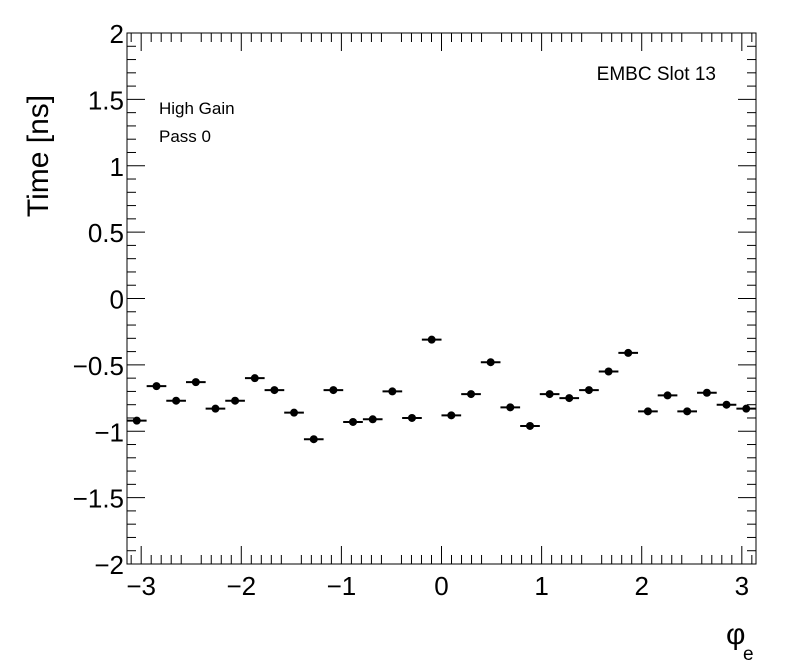 This screenshot has width=796, height=672. What do you see at coordinates (641, 586) in the screenshot?
I see `x-tick-label: 2` at bounding box center [641, 586].